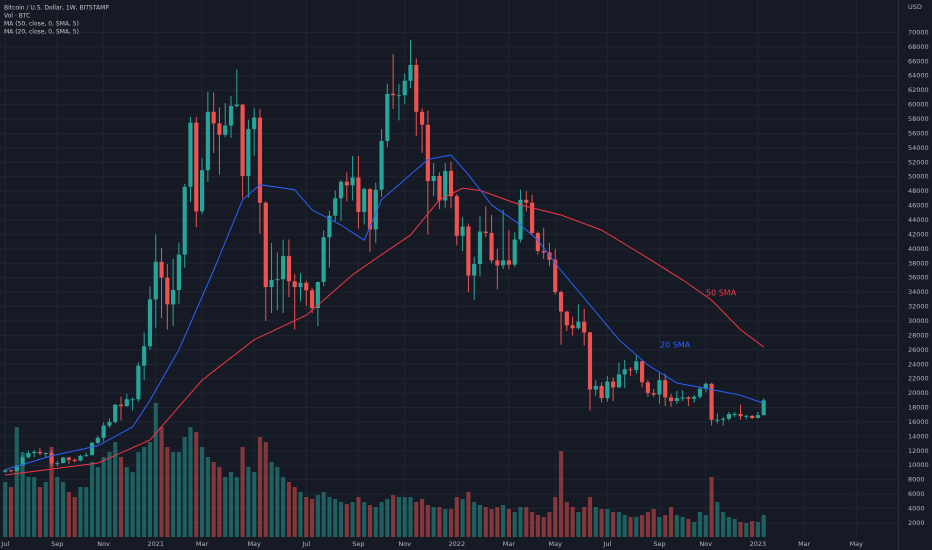  Describe the element at coordinates (918, 162) in the screenshot. I see `y-tick-label: 52000` at that location.